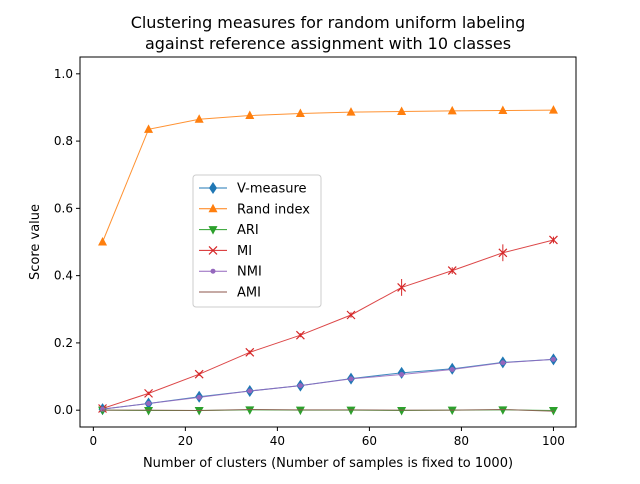  Describe the element at coordinates (272, 189) in the screenshot. I see `legend-label: V-measure` at that location.